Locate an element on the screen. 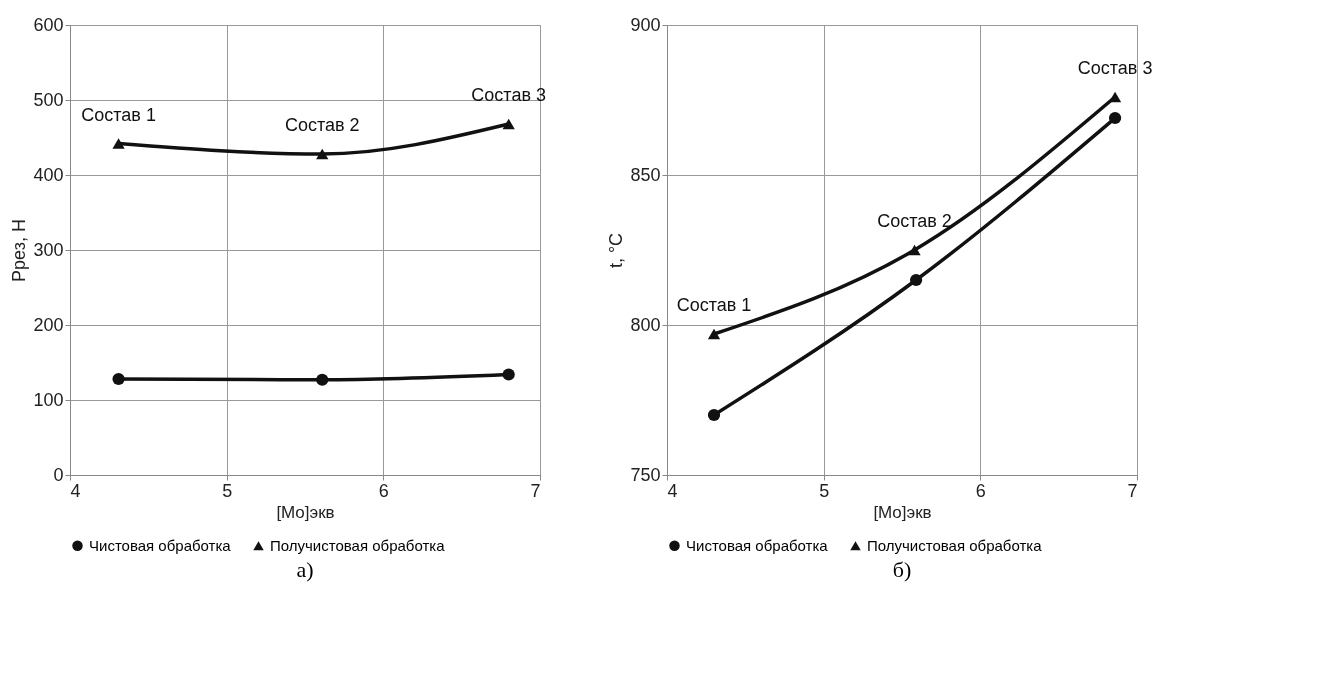 The height and width of the screenshot is (693, 1344). y-tick-label: 750 is located at coordinates (645, 474).